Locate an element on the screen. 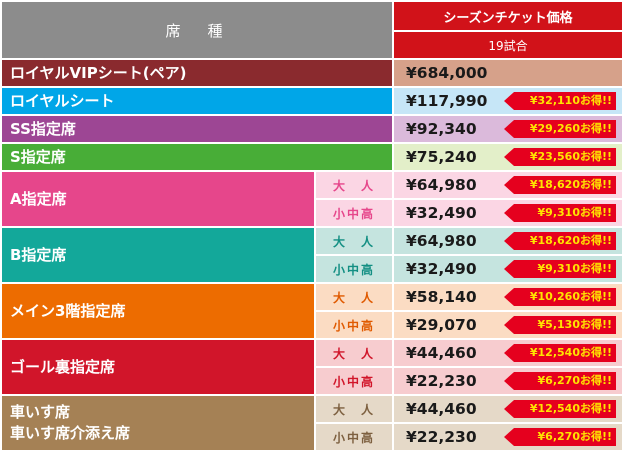 The height and width of the screenshot is (458, 622). seat-name: ロイヤルVIPシート(ペア) is located at coordinates (197, 73).